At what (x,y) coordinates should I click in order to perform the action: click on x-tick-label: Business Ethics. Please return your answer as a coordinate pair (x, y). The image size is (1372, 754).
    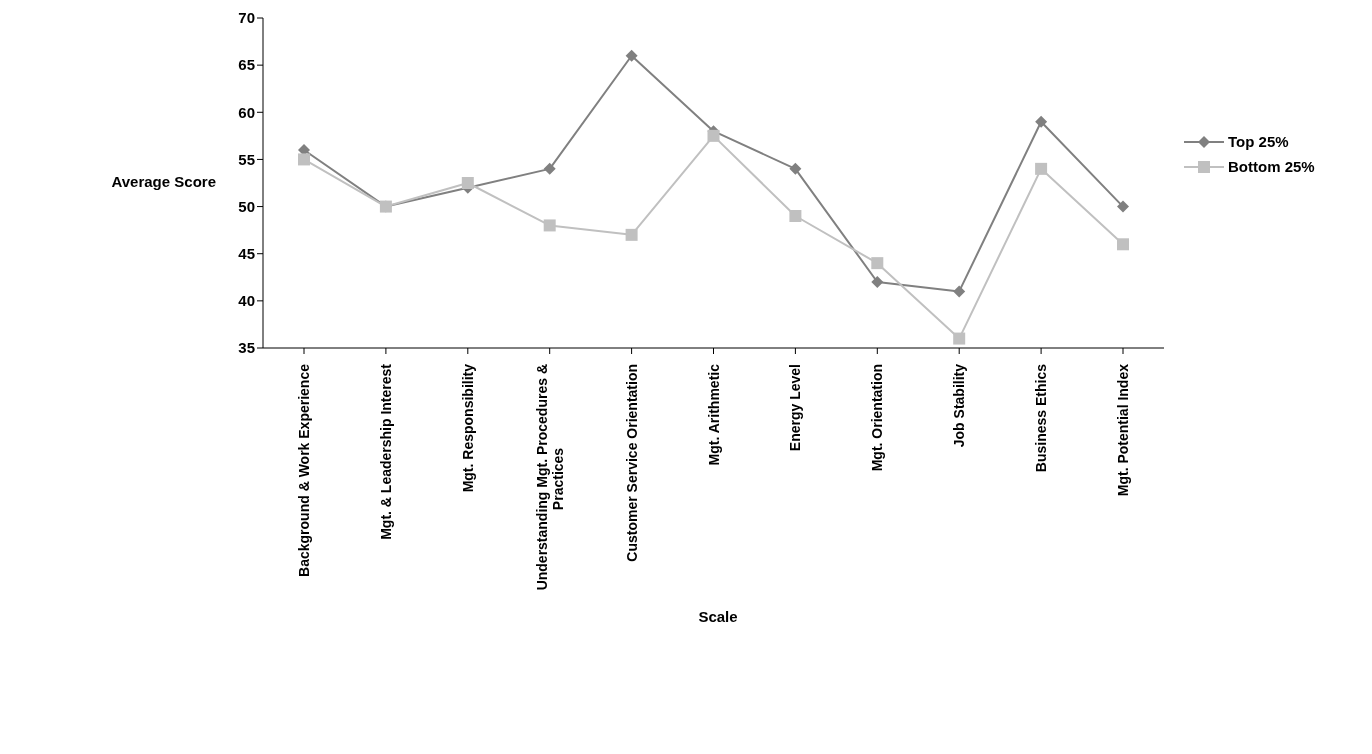
    Looking at the image, I should click on (1041, 418).